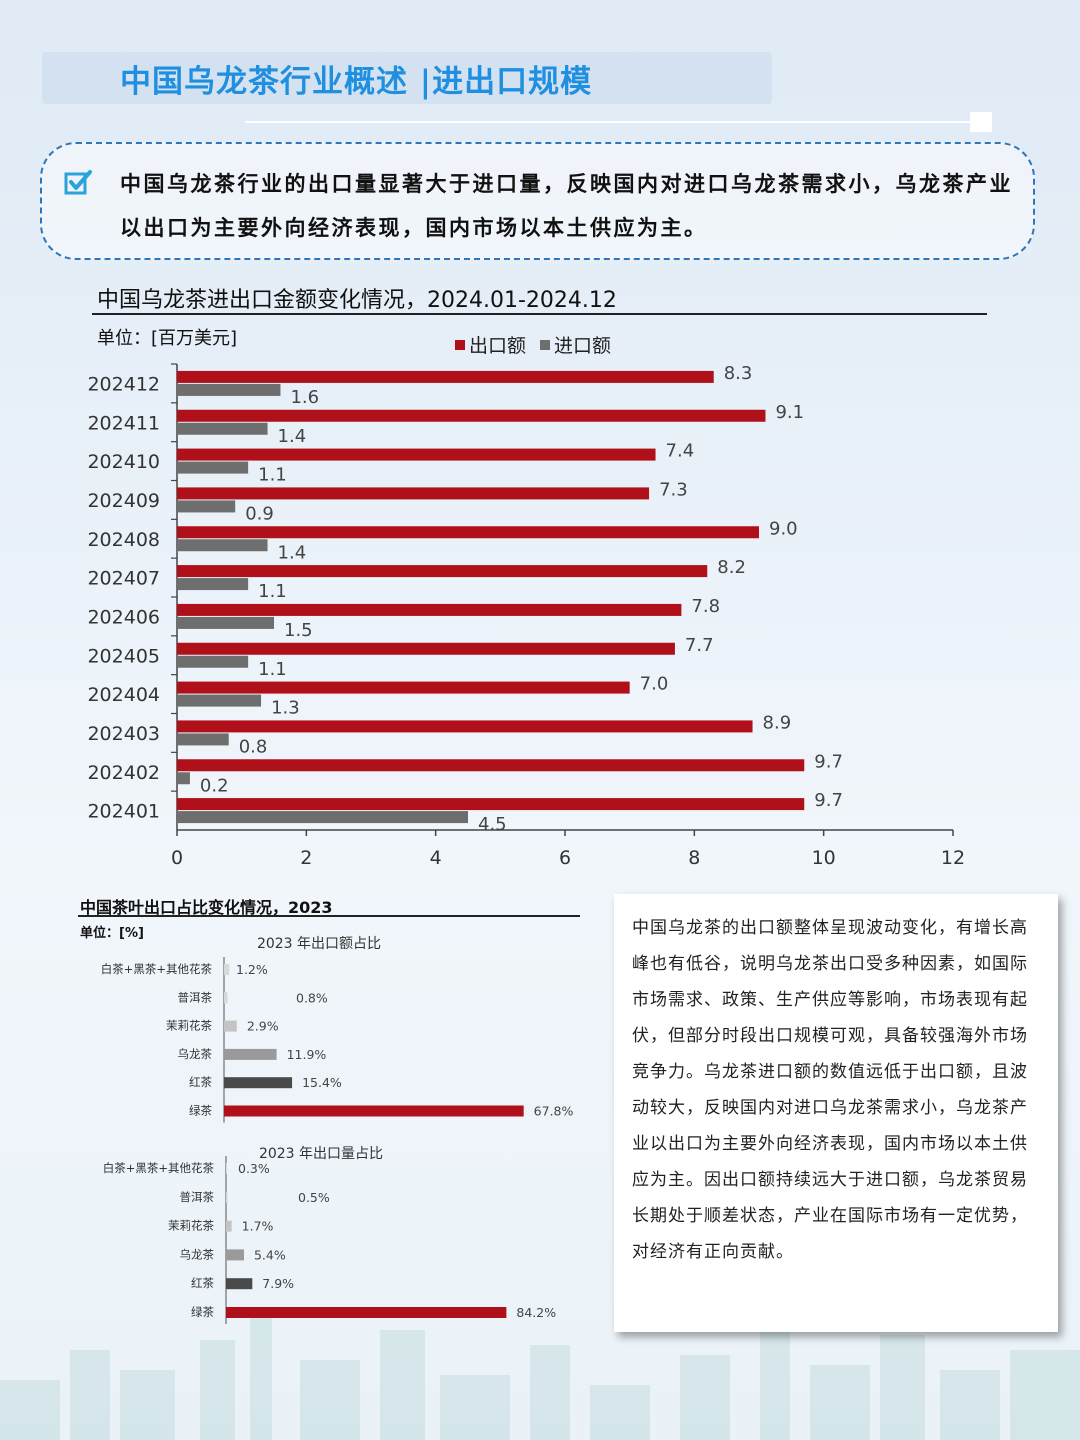 The image size is (1080, 1440). Describe the element at coordinates (253, 746) in the screenshot. I see `import-value-label: 0.8` at that location.